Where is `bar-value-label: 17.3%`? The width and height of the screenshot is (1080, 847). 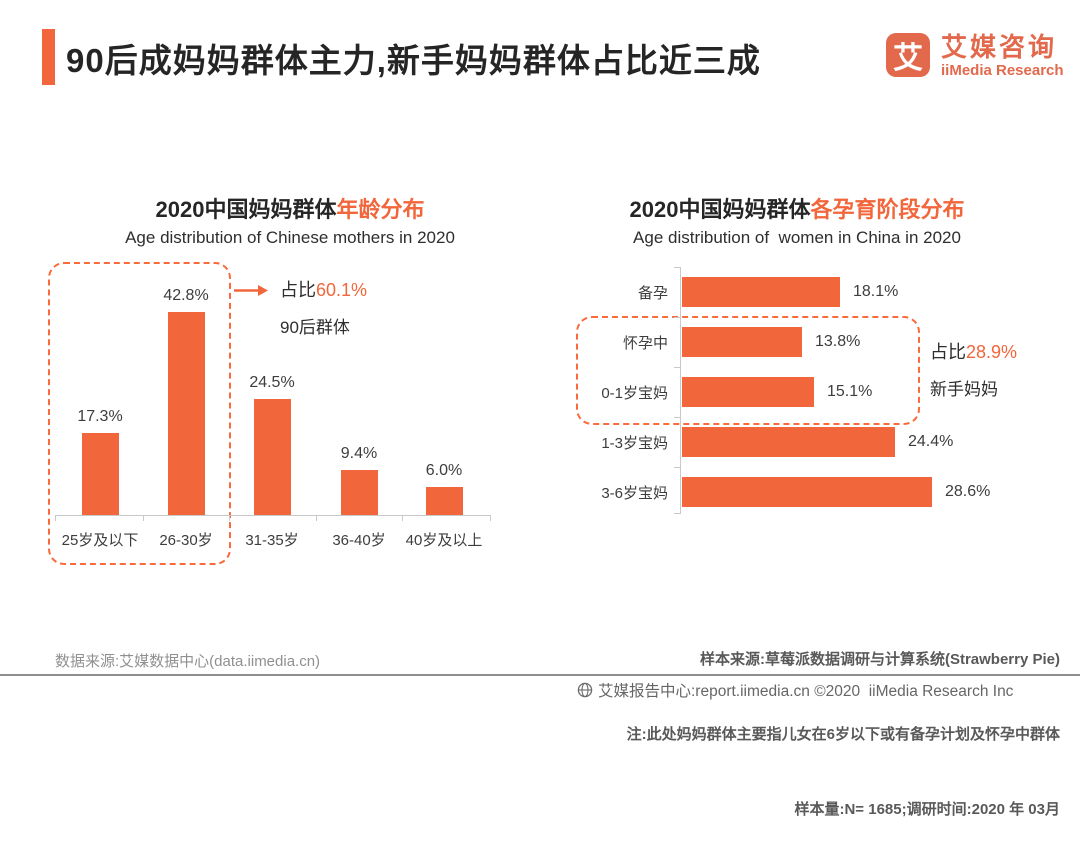
bar-value-label: 17.3% is located at coordinates (100, 416).